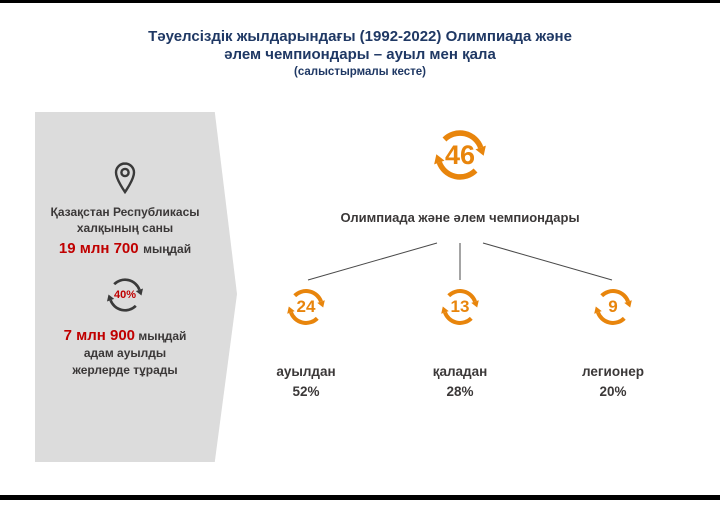 This screenshot has height=508, width=720. I want to click on champions-label: Олимпиада және әлем чемпиондары, so click(460, 217).